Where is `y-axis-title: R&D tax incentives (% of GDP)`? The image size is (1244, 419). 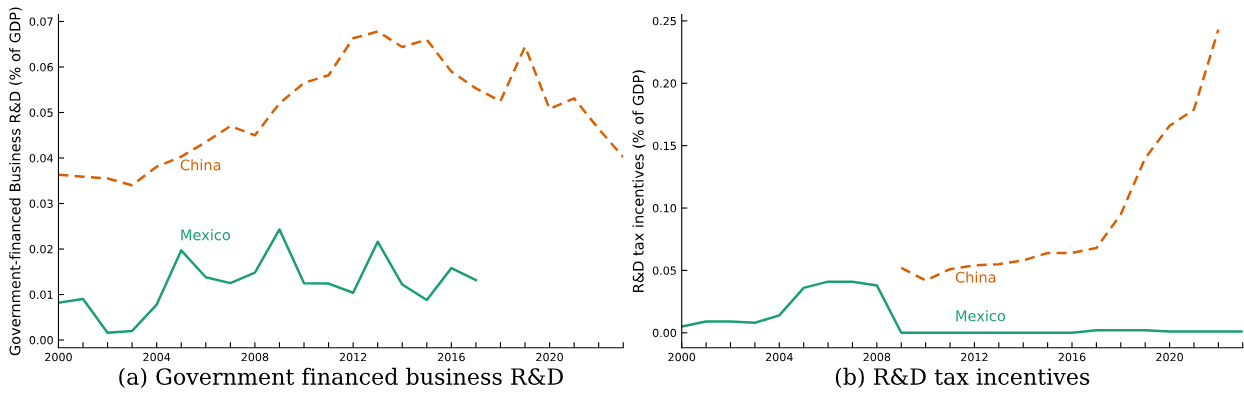 y-axis-title: R&D tax incentives (% of GDP) is located at coordinates (639, 181).